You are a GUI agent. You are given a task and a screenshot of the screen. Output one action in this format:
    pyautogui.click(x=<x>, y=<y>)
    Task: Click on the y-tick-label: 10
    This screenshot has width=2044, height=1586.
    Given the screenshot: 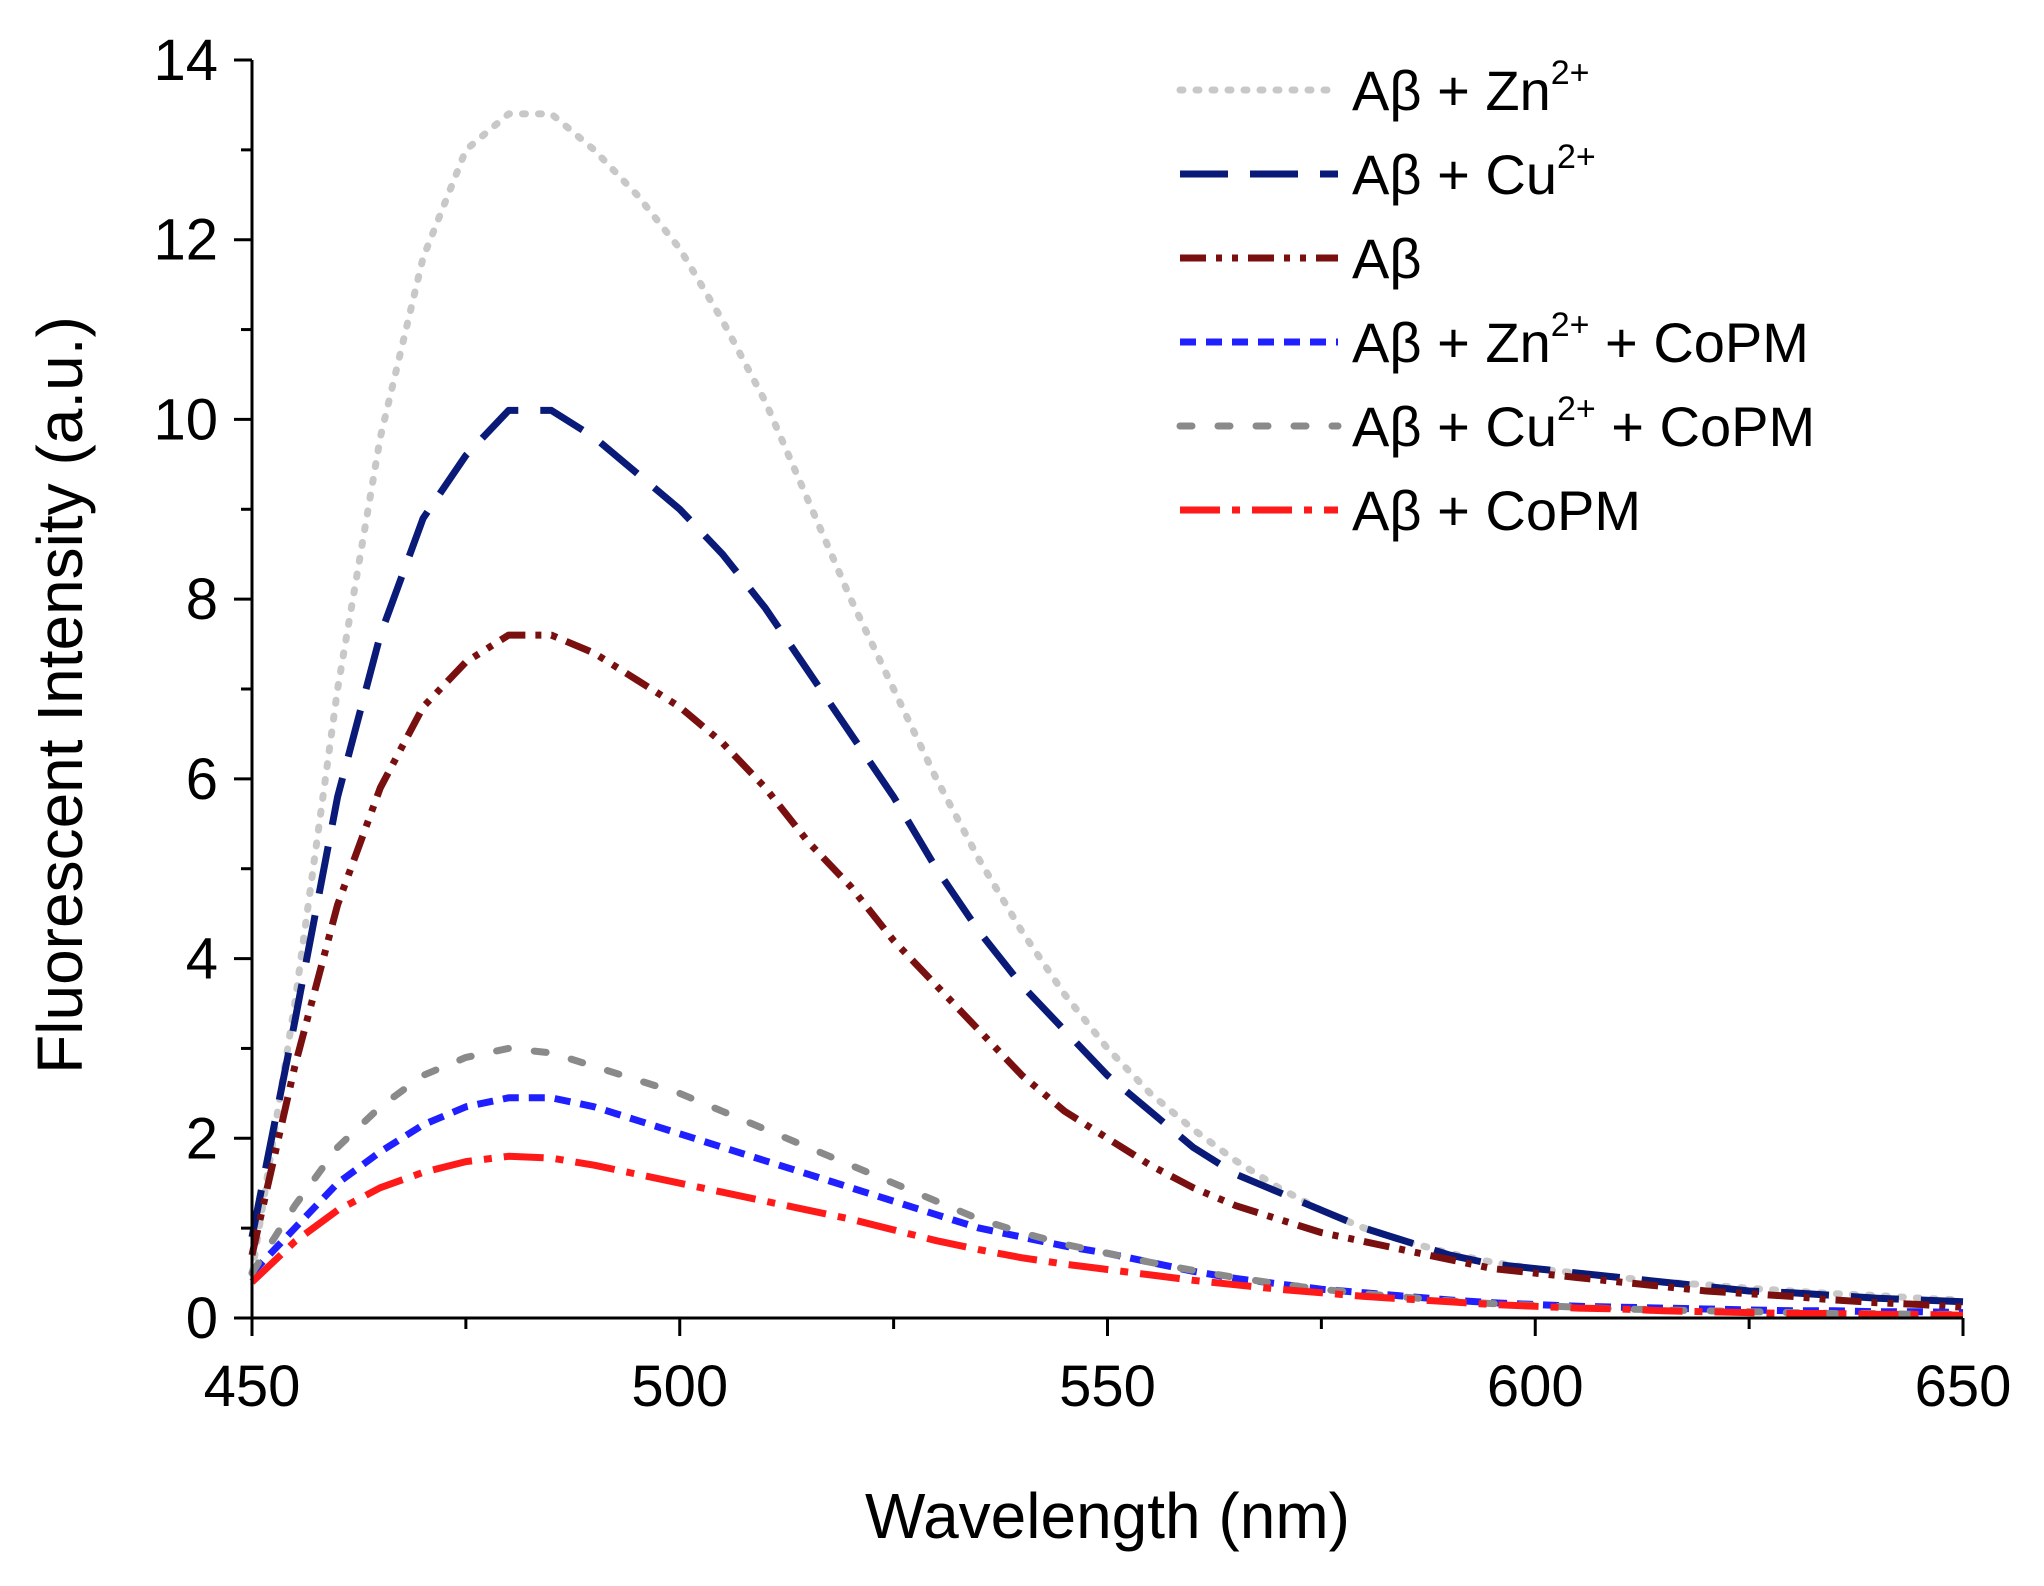 What is the action you would take?
    pyautogui.click(x=185, y=419)
    